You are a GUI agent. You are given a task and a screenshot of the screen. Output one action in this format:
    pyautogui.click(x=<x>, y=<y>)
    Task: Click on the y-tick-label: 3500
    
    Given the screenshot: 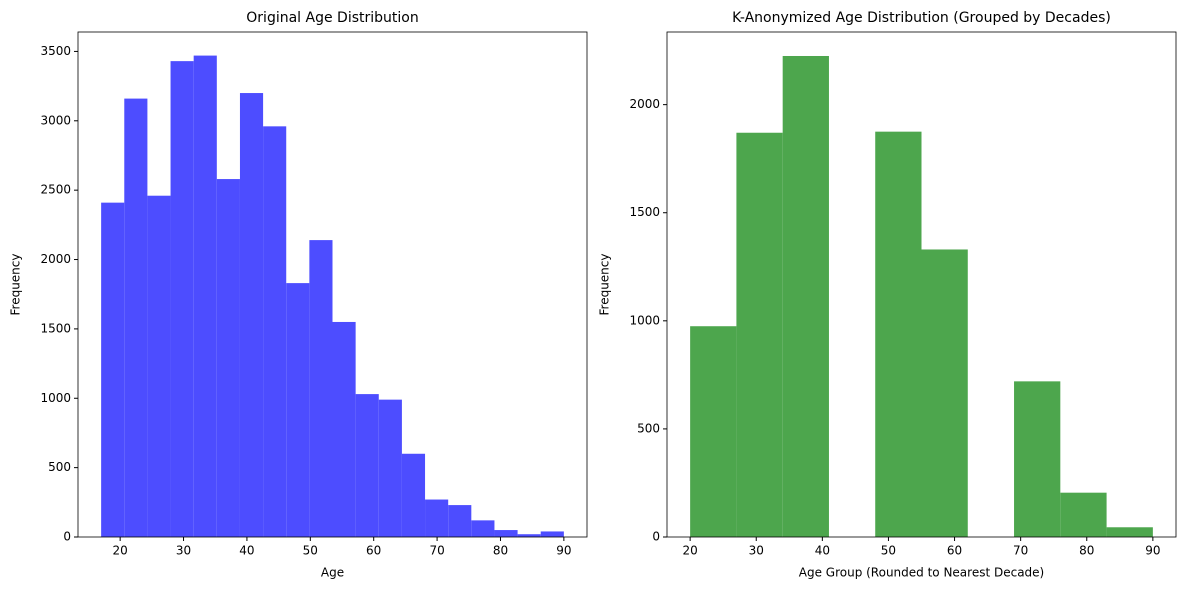 What is the action you would take?
    pyautogui.click(x=55, y=51)
    